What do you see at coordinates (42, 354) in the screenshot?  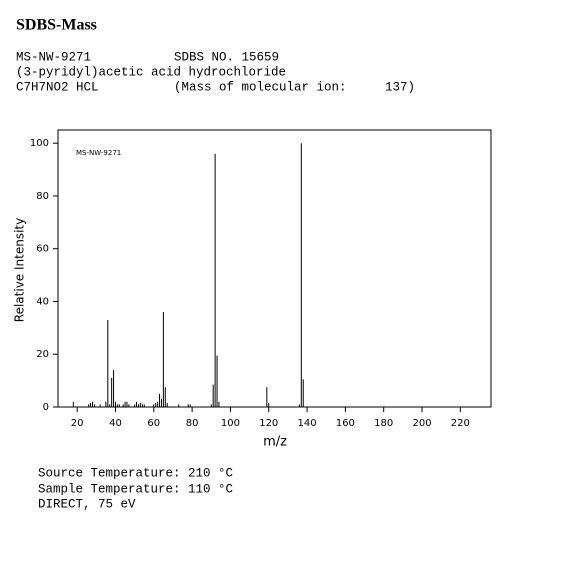 I see `y-tick-label: 20` at bounding box center [42, 354].